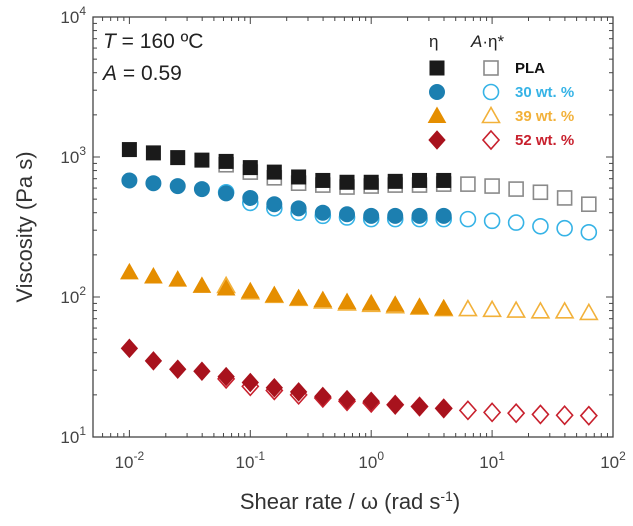  I want to click on x-tick-label: 10², so click(613, 460).